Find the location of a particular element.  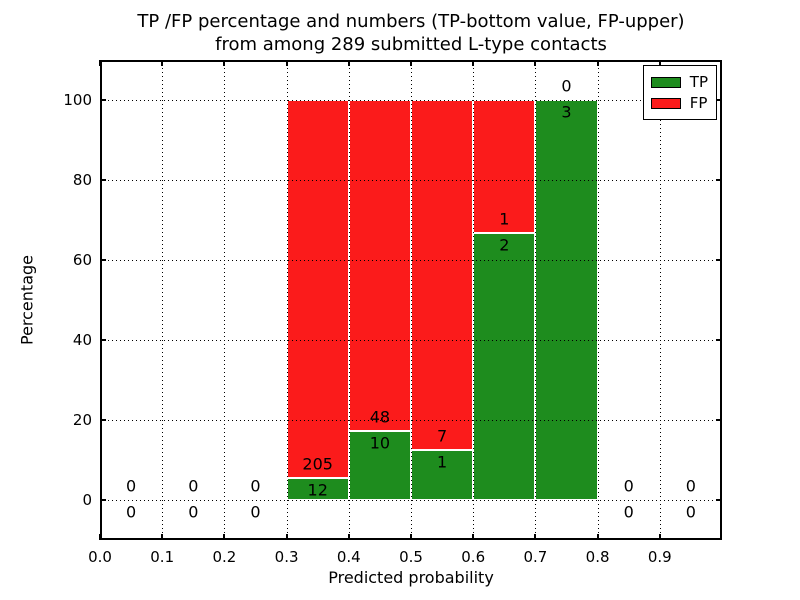

legend: TP FP is located at coordinates (679, 92).